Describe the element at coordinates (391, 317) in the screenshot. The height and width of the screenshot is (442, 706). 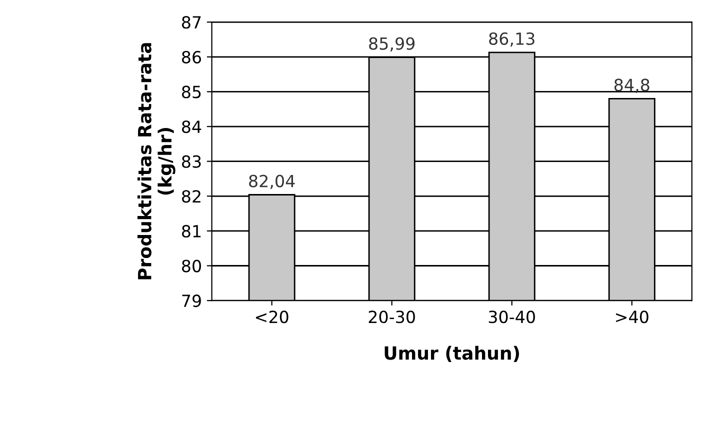
I see `x-tick-label: 20-30` at that location.